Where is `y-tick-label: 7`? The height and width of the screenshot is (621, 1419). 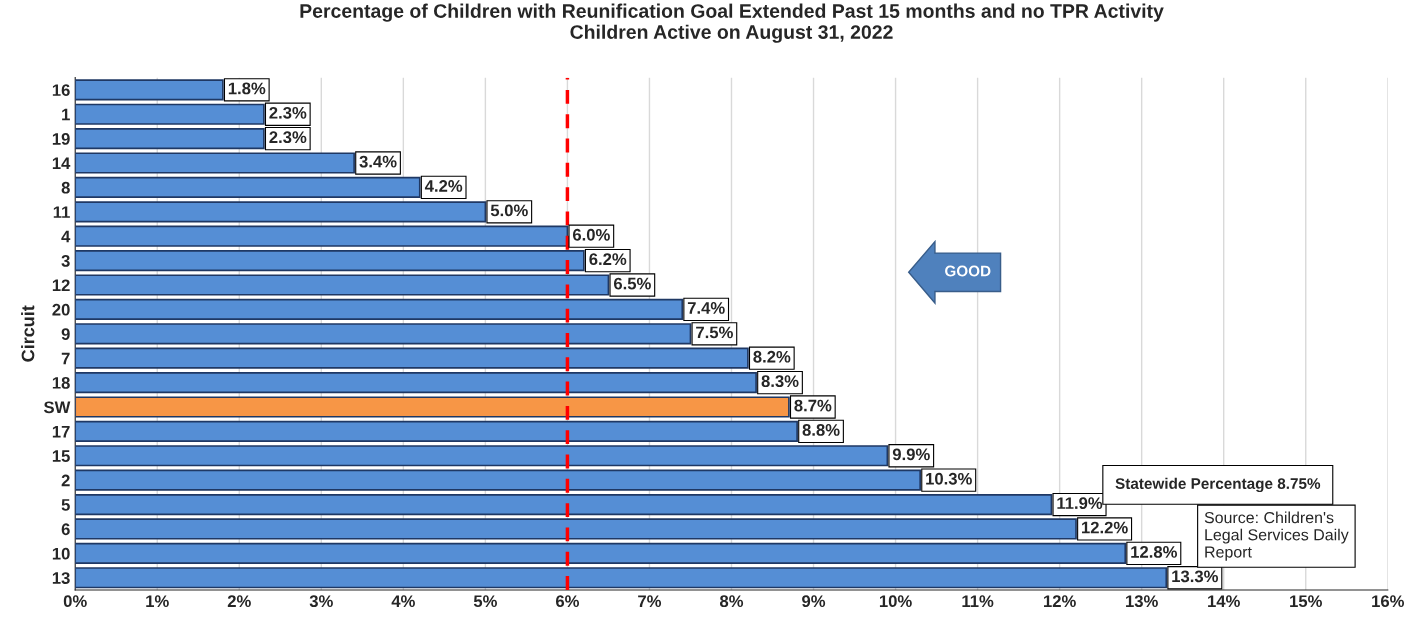 y-tick-label: 7 is located at coordinates (65, 358).